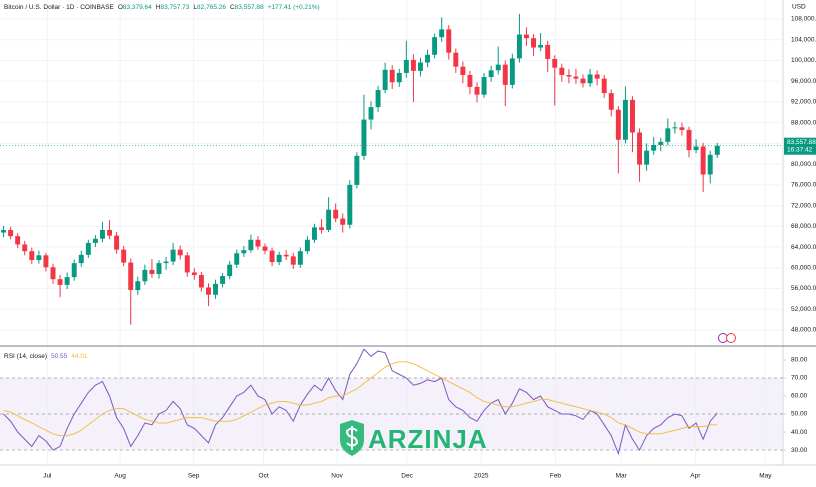  Describe the element at coordinates (407, 476) in the screenshot. I see `x-tick-label: Dec` at that location.